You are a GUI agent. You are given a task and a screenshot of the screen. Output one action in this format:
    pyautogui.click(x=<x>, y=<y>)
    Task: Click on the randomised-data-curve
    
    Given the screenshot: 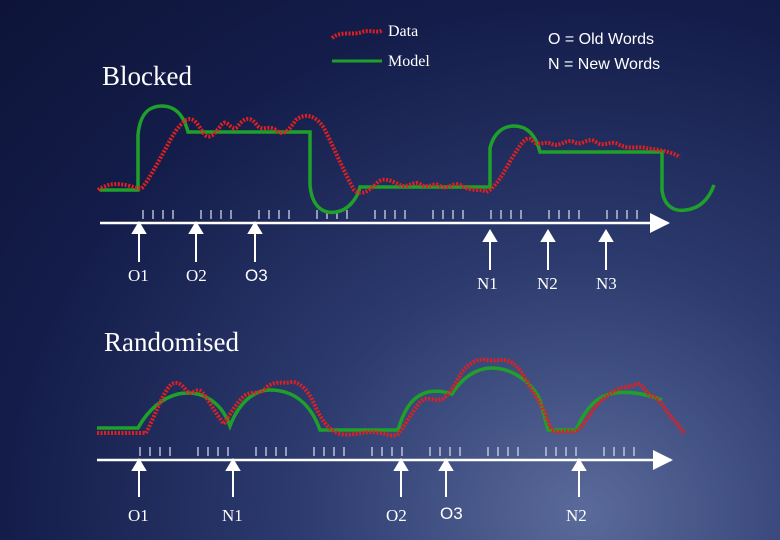 What is the action you would take?
    pyautogui.click(x=391, y=397)
    